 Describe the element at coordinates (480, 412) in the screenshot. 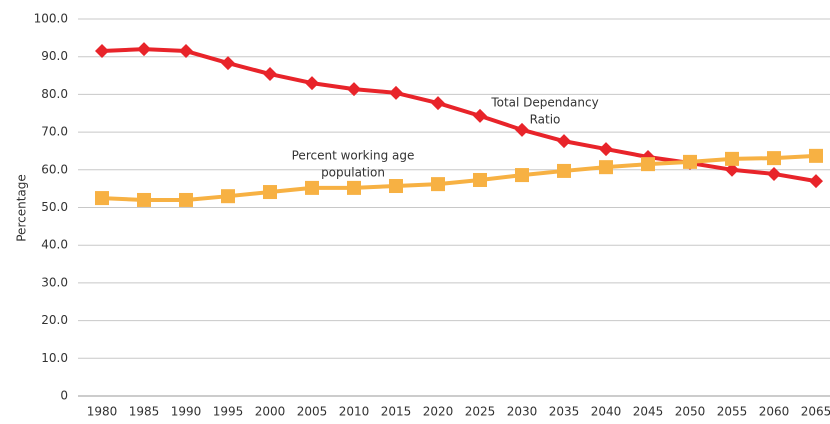

I see `x-tick-label: 2025` at that location.